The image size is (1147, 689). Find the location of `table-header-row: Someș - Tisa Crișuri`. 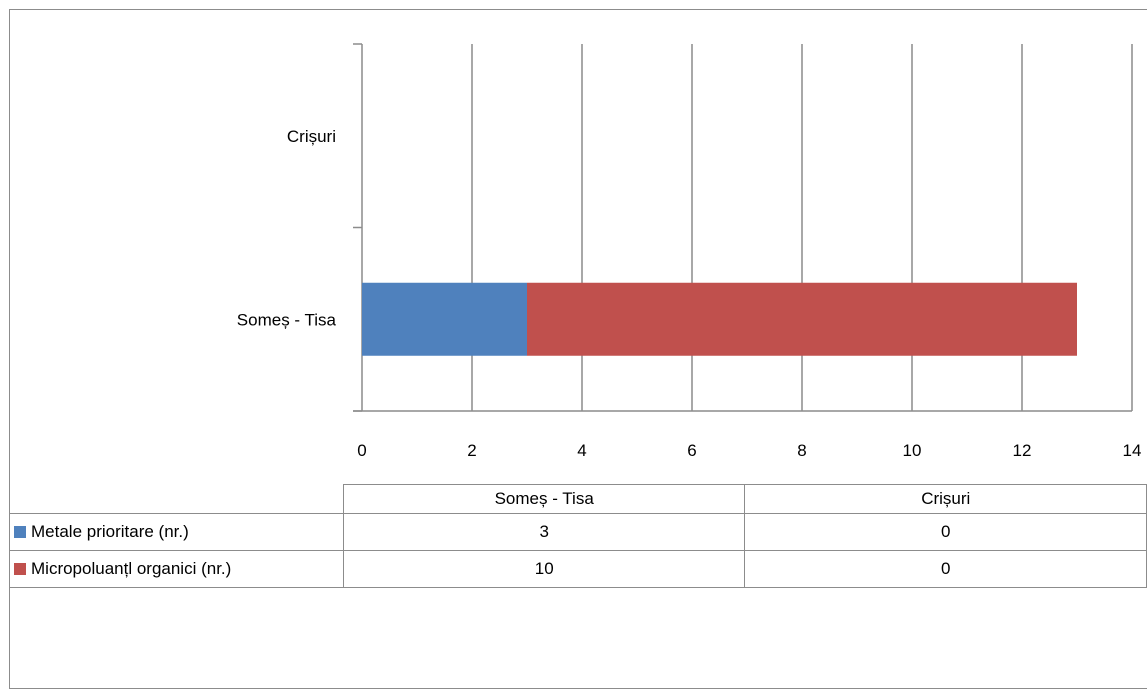

table-header-row: Someș - Tisa Crișuri is located at coordinates (578, 499).